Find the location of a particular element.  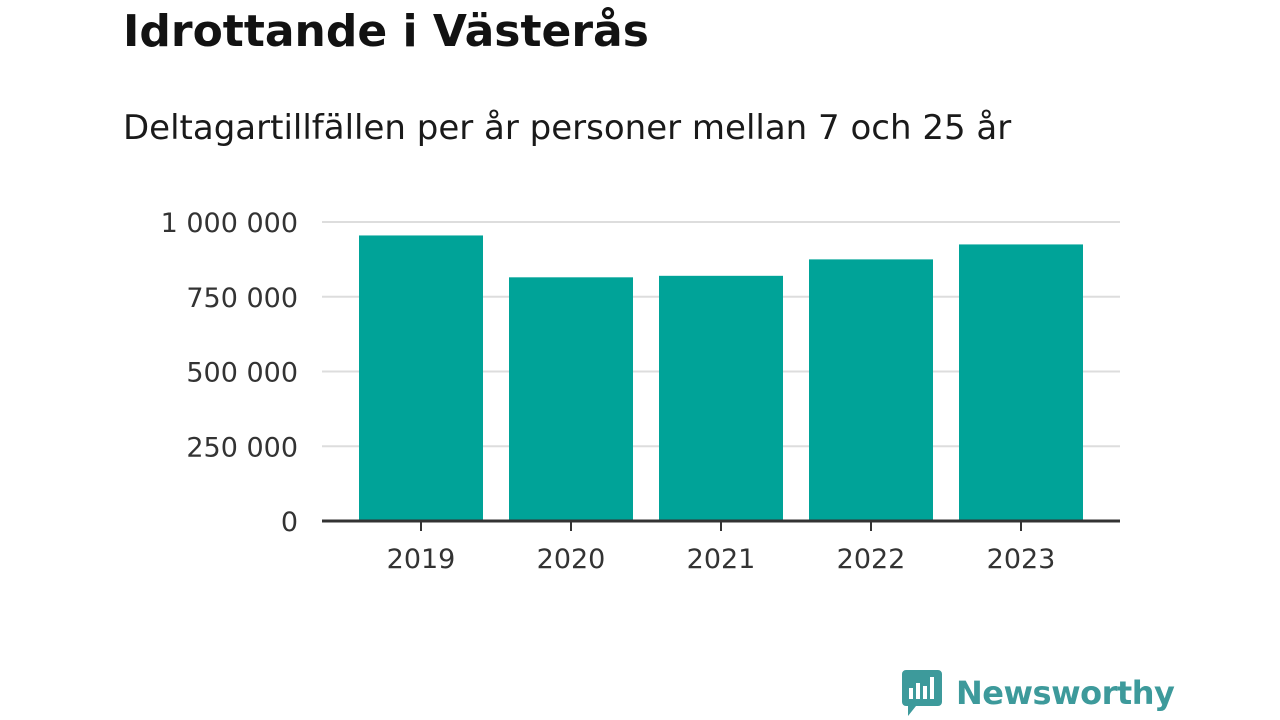

bar-2022 is located at coordinates (871, 390).